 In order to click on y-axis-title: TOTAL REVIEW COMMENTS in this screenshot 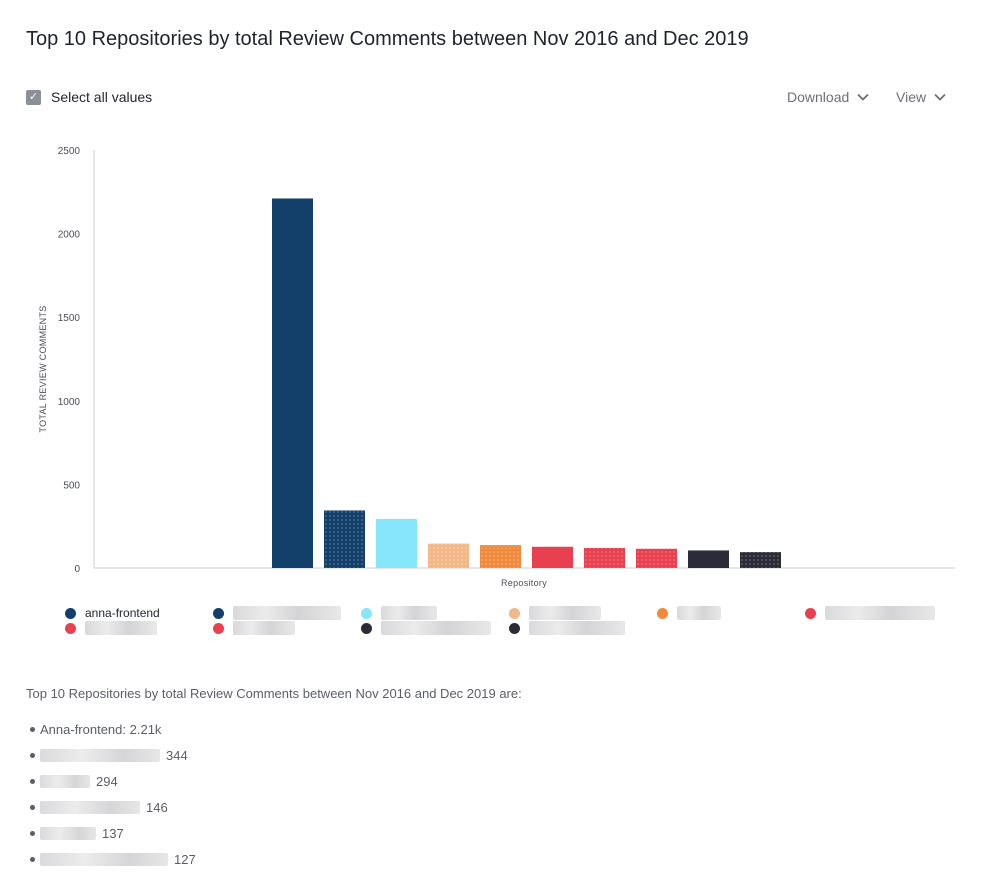, I will do `click(43, 368)`.